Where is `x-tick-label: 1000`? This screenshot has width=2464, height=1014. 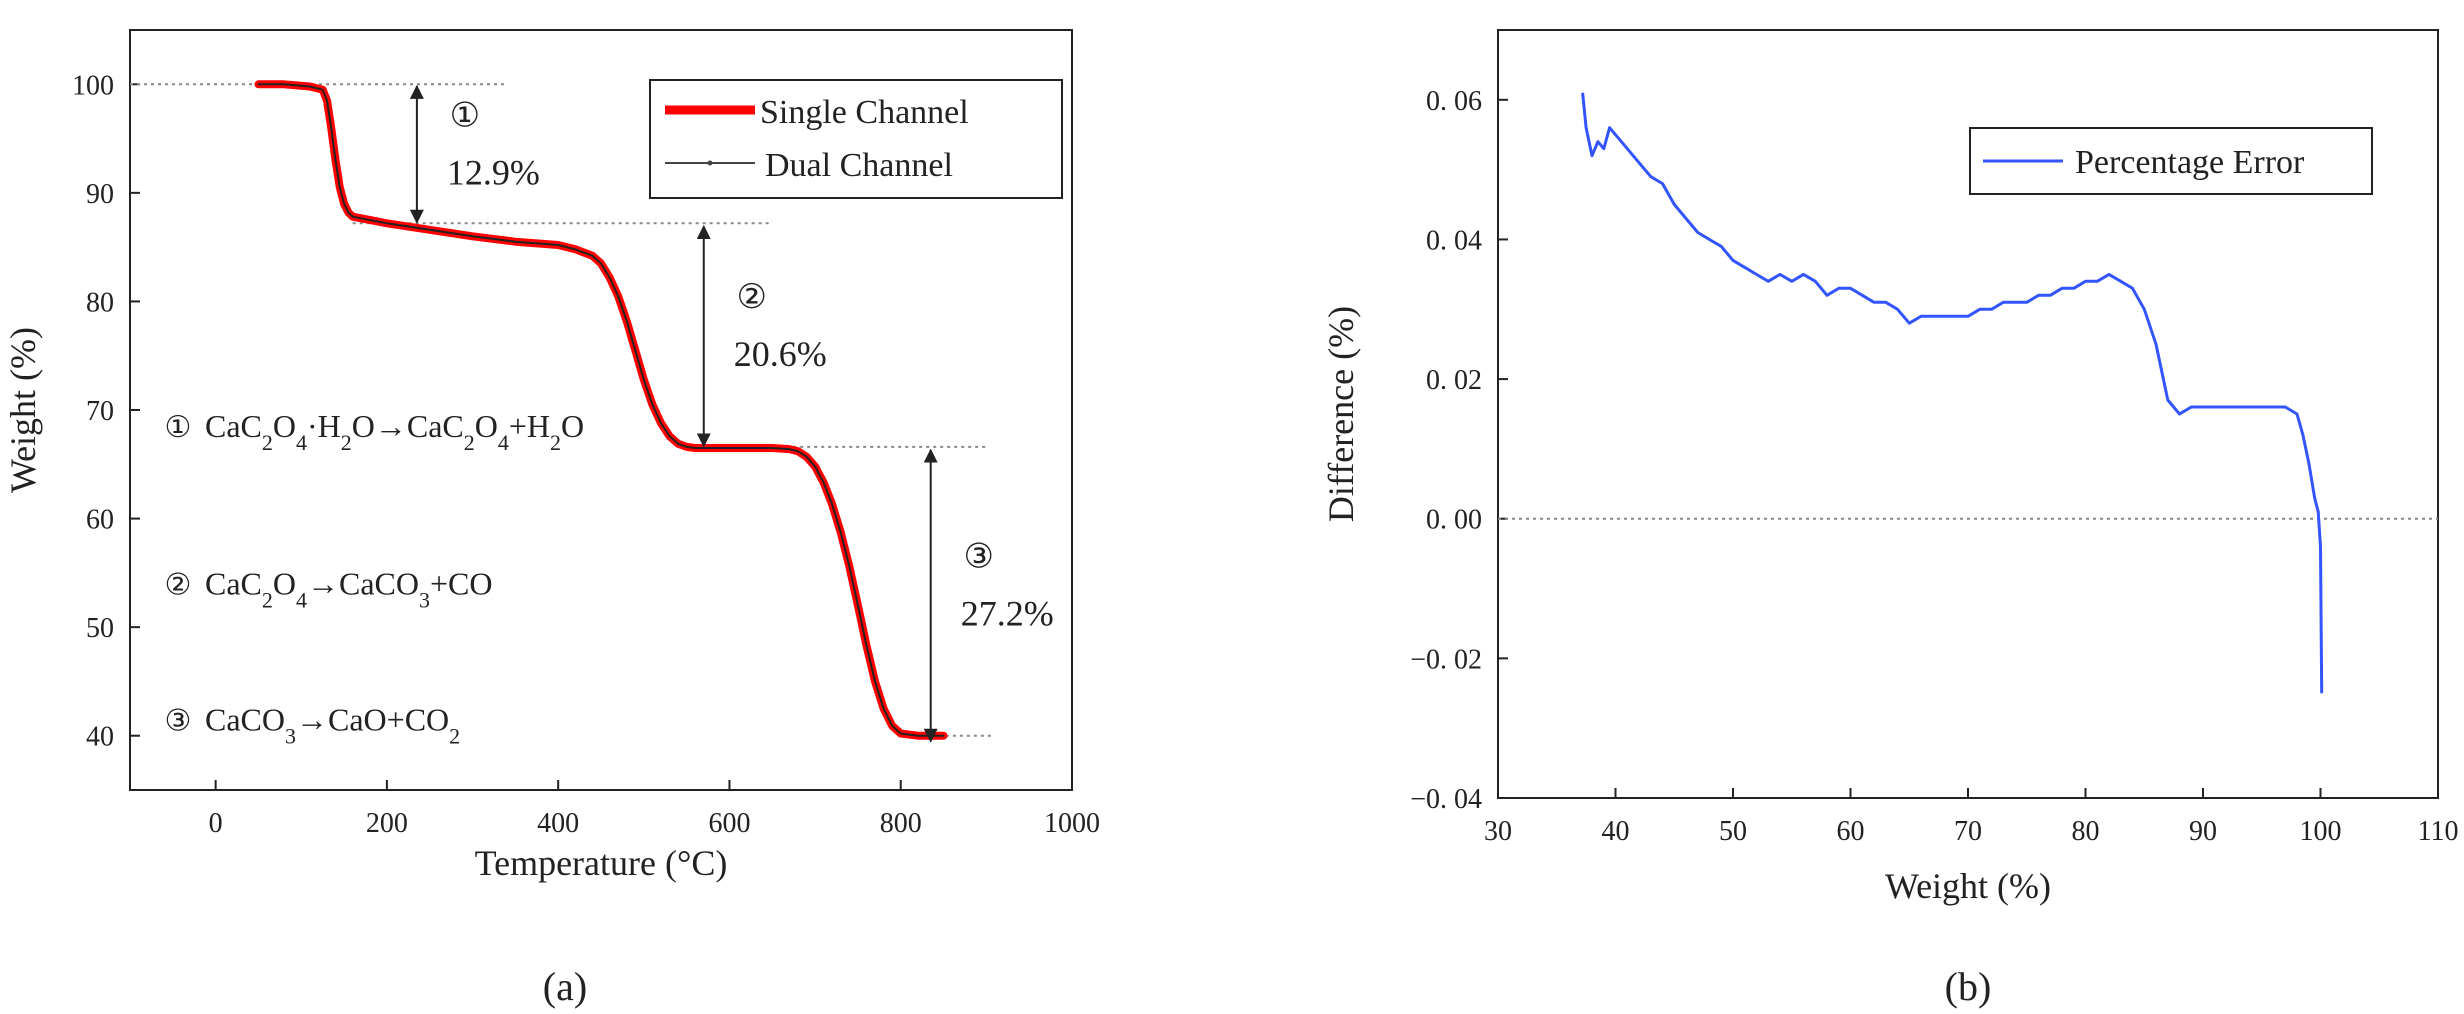
x-tick-label: 1000 is located at coordinates (1072, 823).